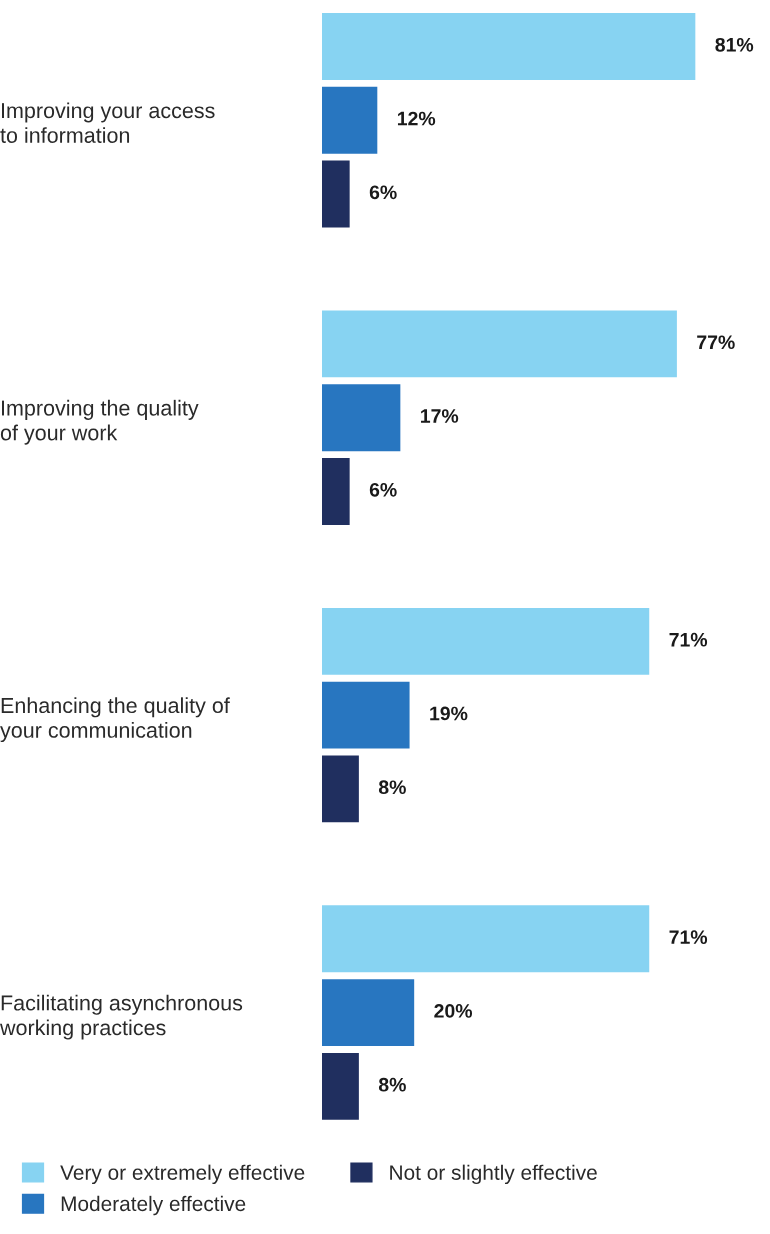 The height and width of the screenshot is (1234, 770). Describe the element at coordinates (716, 342) in the screenshot. I see `data-label: 77%` at that location.